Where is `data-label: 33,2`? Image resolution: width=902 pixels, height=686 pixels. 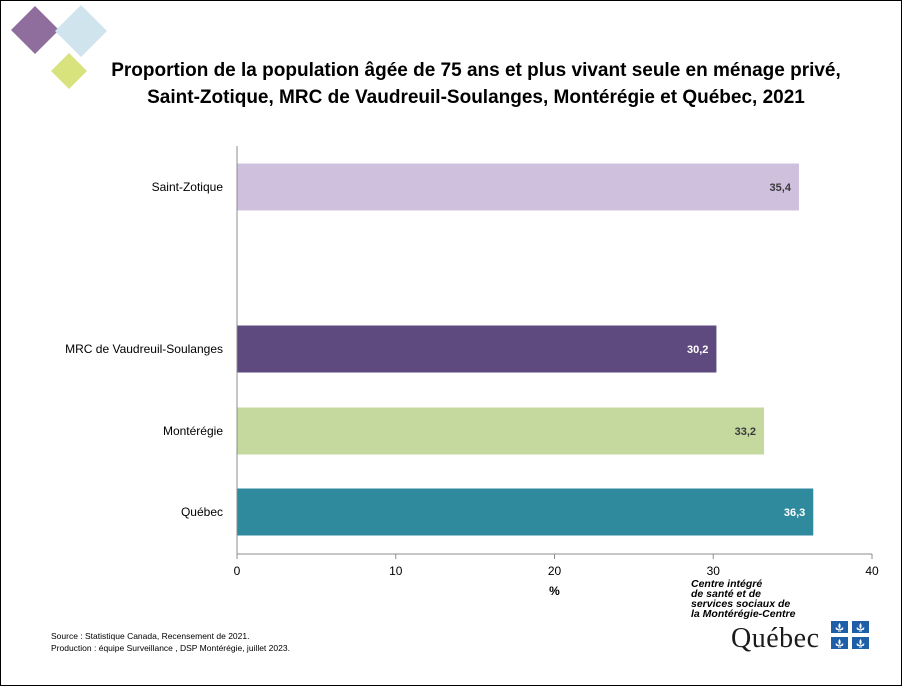 data-label: 33,2 is located at coordinates (745, 432).